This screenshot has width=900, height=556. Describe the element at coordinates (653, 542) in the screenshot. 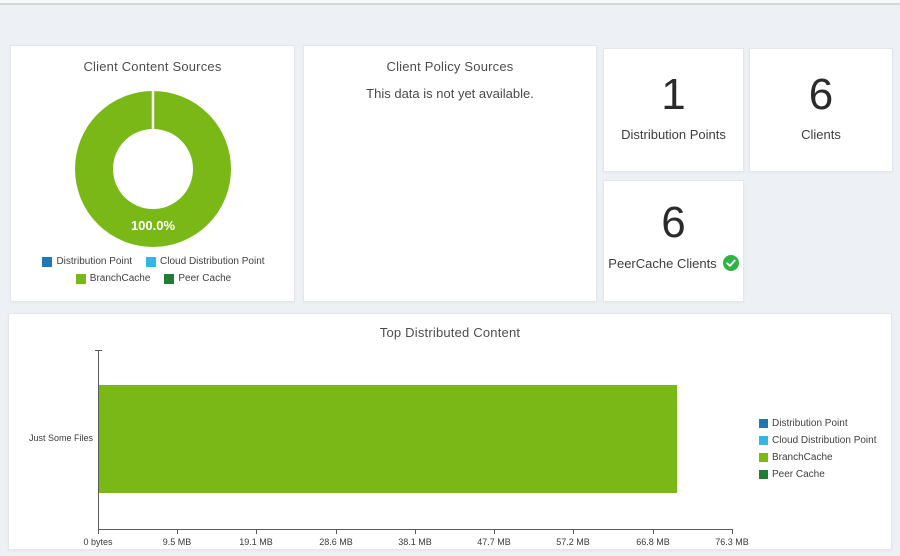

I see `x-tick-label: 66.8 MB` at that location.